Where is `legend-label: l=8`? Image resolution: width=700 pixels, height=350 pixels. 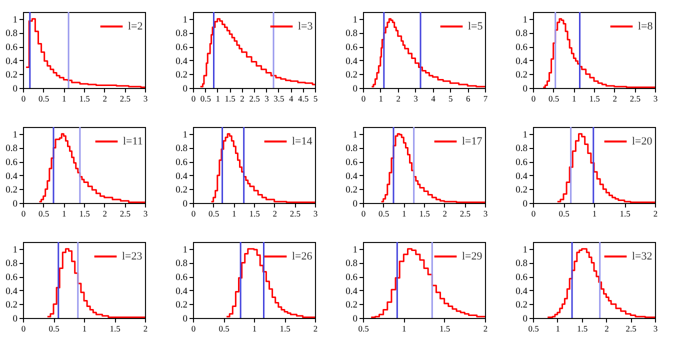 legend-label: l=8 is located at coordinates (646, 26).